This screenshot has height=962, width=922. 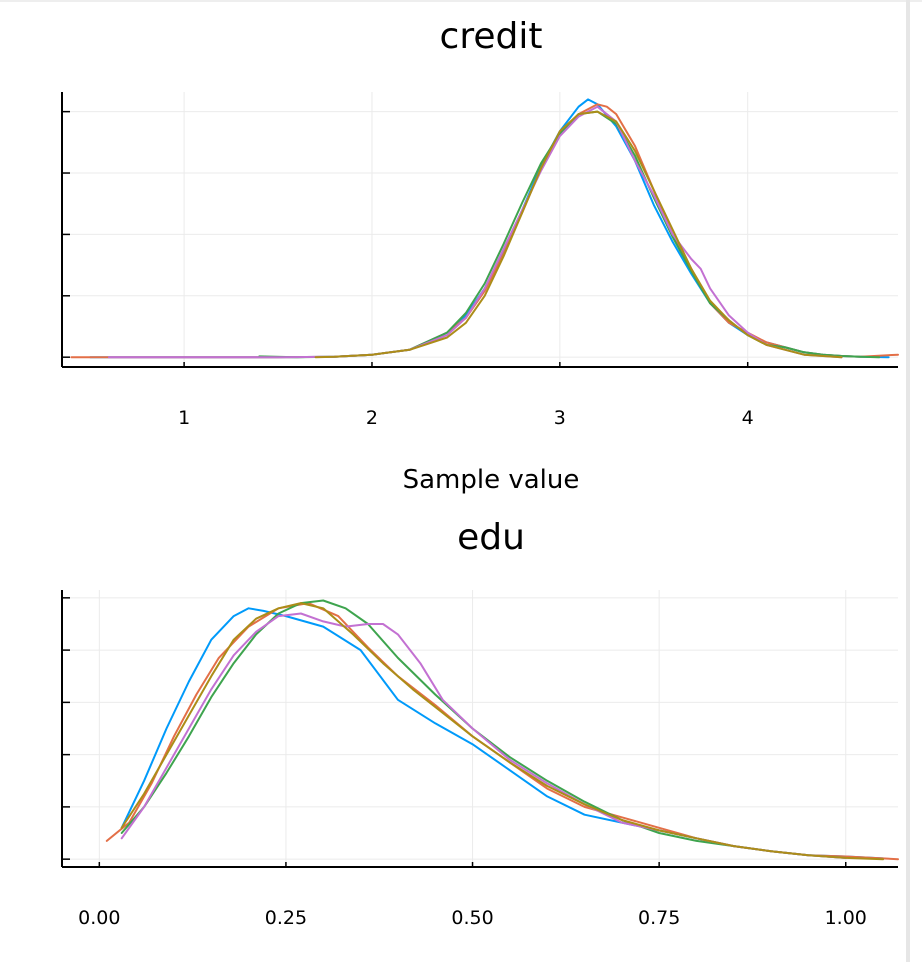 I want to click on credit-x-axis-label: Sample value, so click(x=491, y=480).